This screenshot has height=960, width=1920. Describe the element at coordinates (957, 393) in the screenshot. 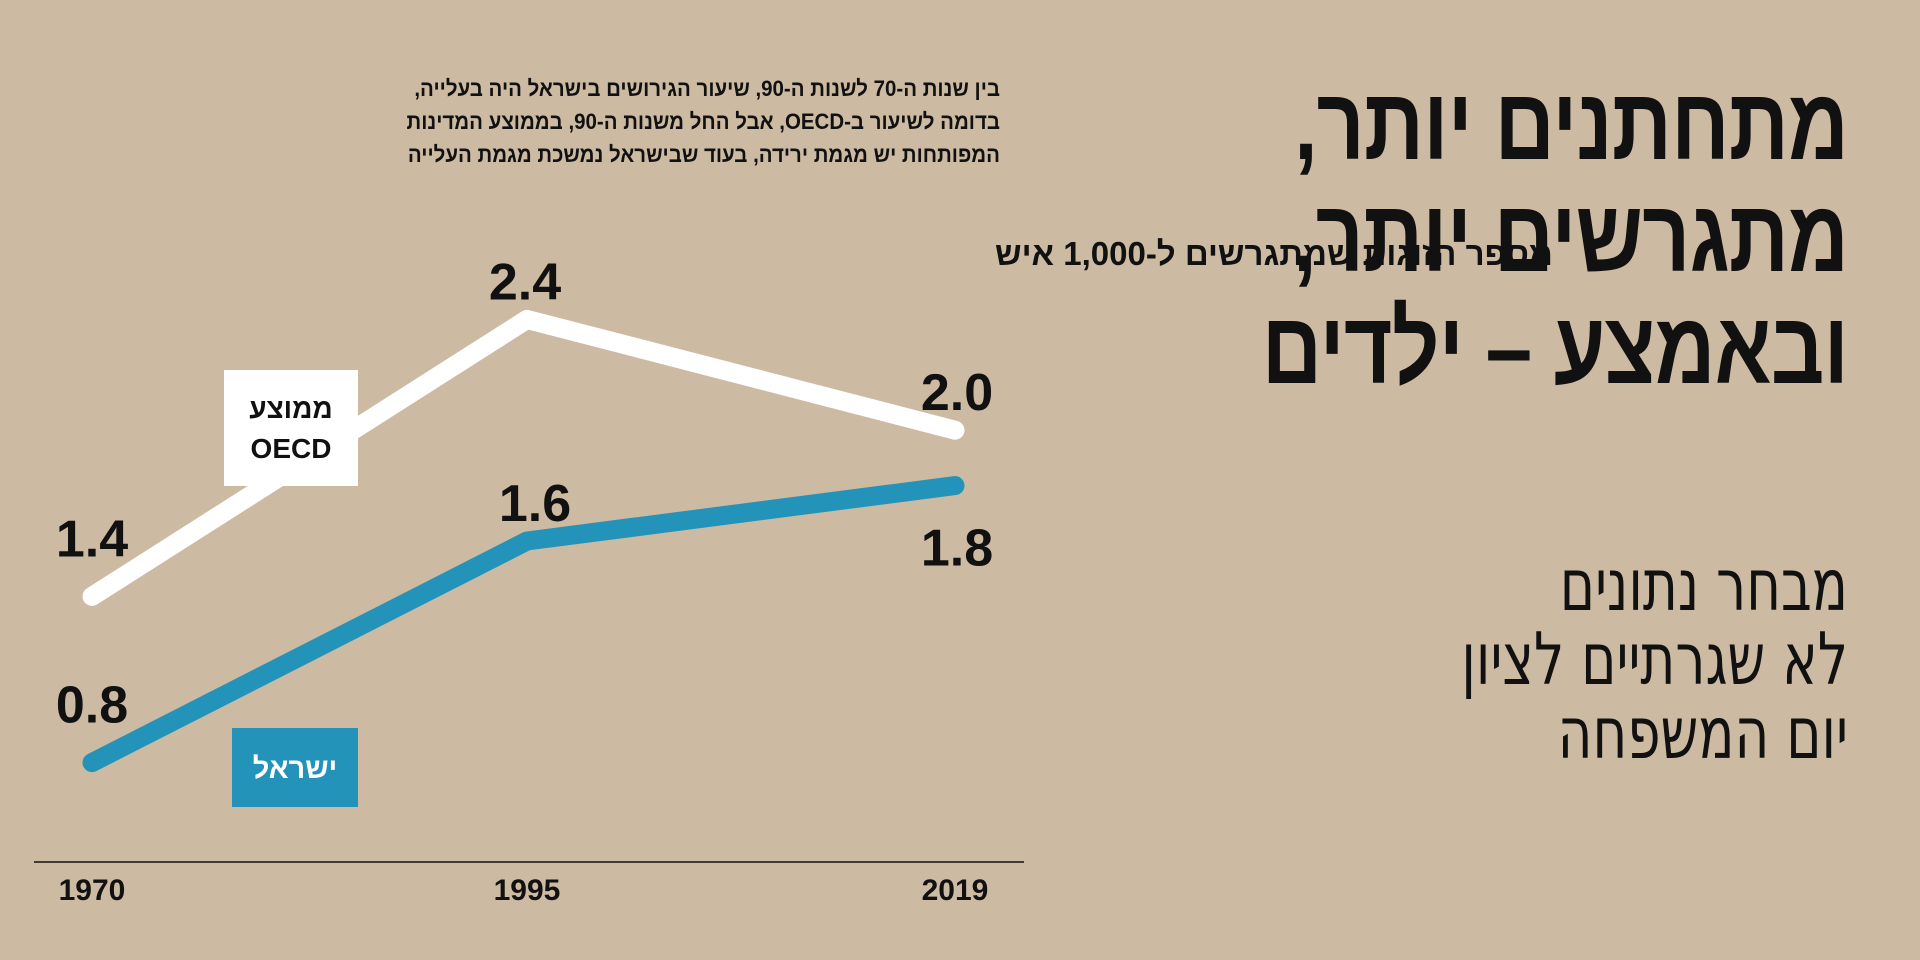

I see `data-label-oecd-2019: 2.0` at that location.